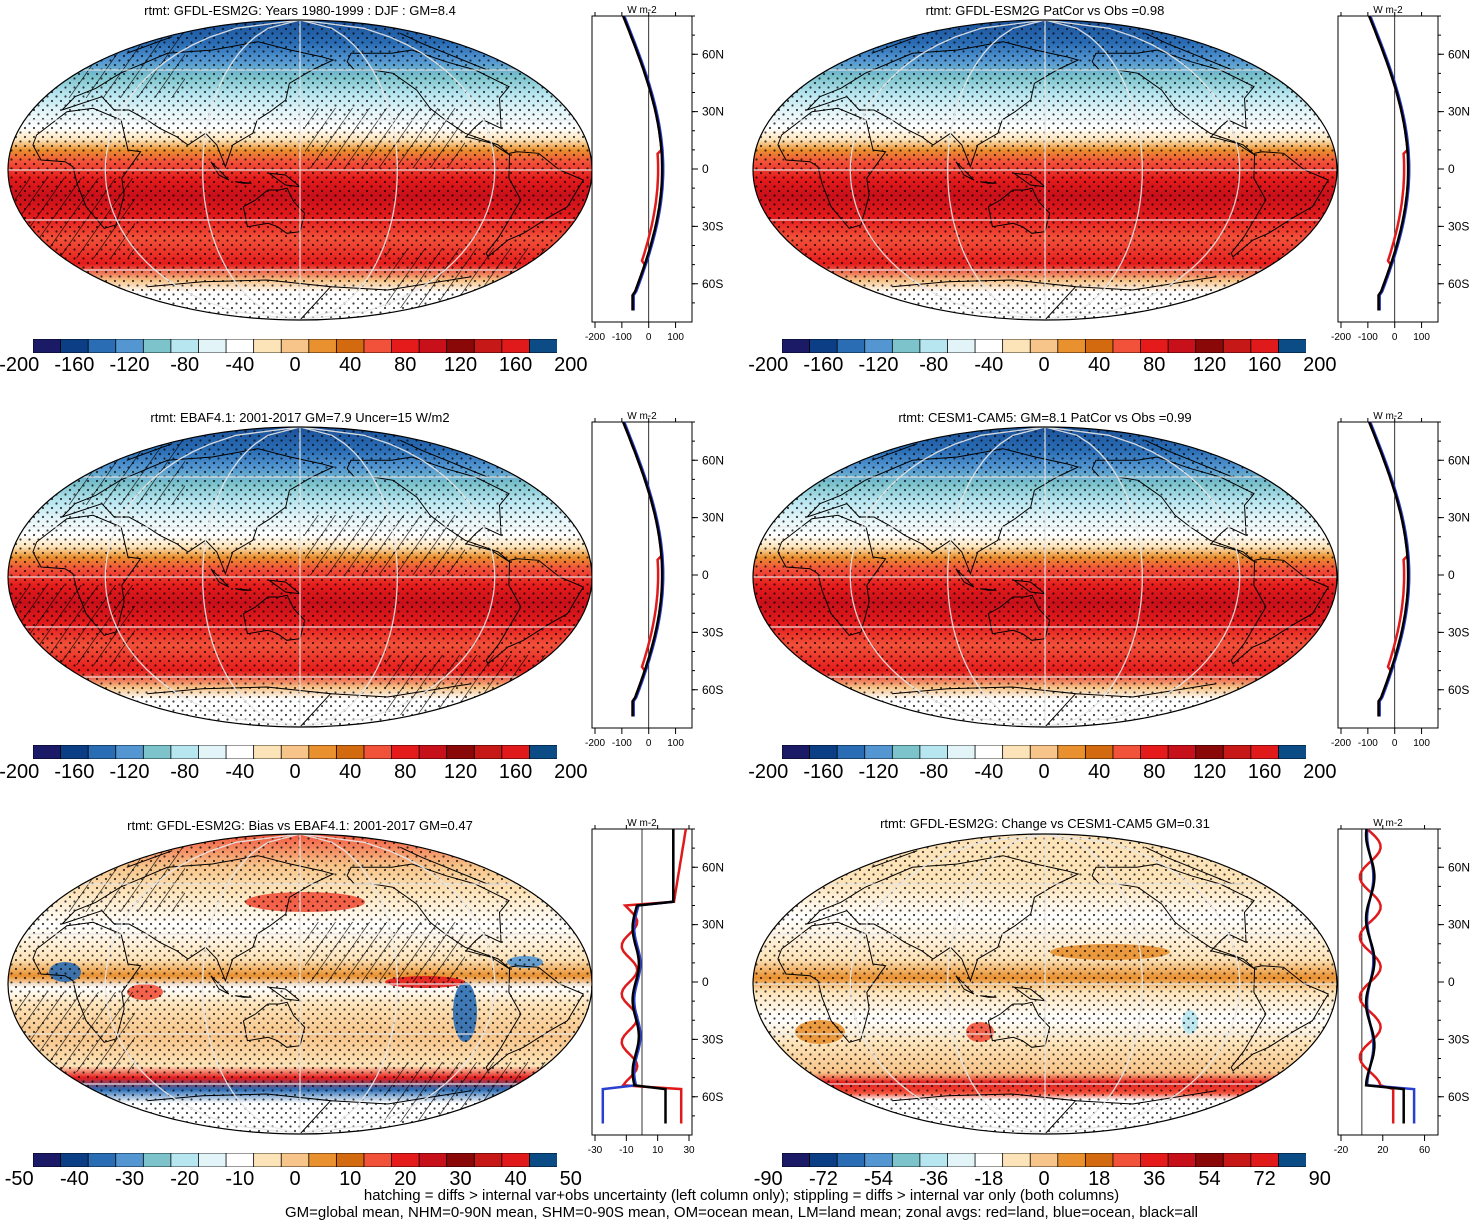  Describe the element at coordinates (1042, 1180) in the screenshot. I see `colorbar-labels-6: -90 -72 -54 -36 -18 0 18 36 54 72 90` at that location.